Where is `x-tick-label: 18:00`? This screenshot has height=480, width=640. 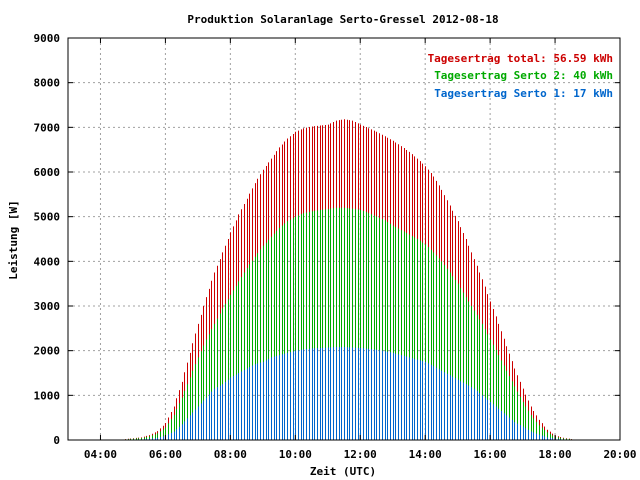 x-tick-label: 18:00 is located at coordinates (554, 454).